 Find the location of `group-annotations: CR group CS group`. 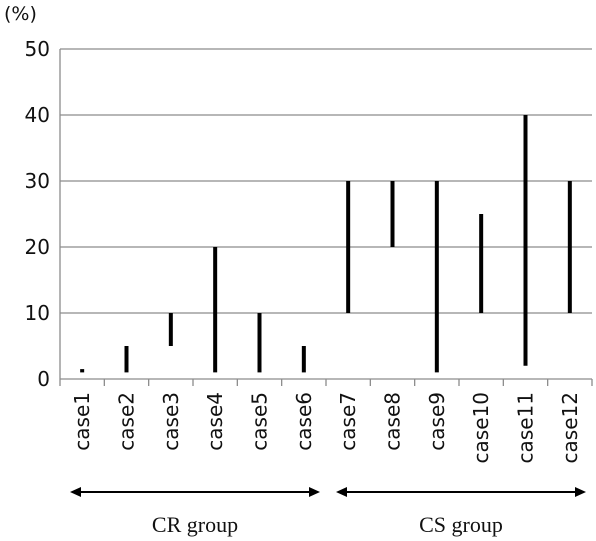

group-annotations: CR group CS group is located at coordinates (328, 512).